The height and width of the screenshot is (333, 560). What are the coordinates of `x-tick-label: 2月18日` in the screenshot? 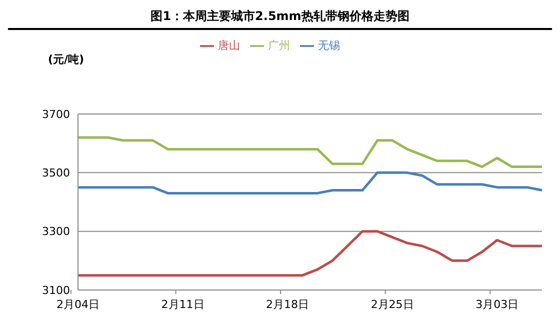 It's located at (288, 304).